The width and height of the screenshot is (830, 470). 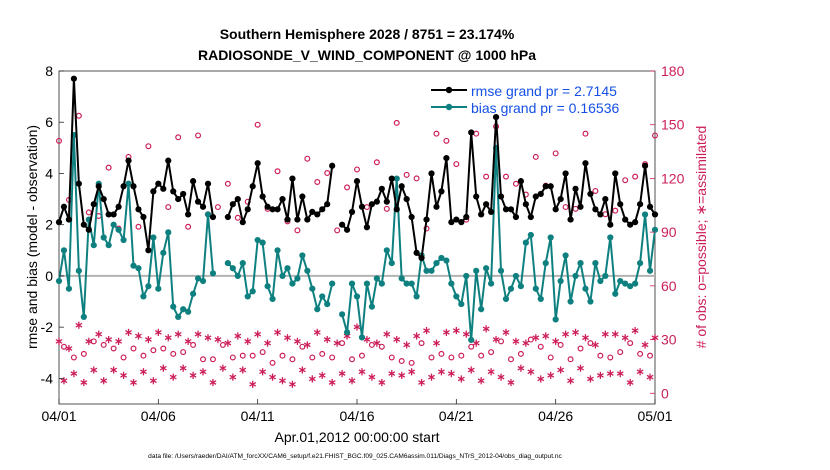 I want to click on y-axis-right-label: # of obs: o=possible; ∗=assimilated, so click(x=701, y=237).